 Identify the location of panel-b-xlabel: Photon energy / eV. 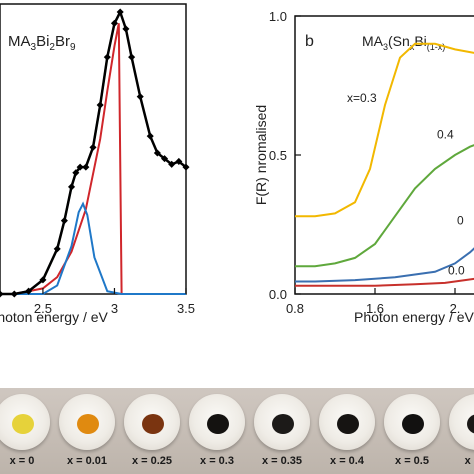
(414, 317).